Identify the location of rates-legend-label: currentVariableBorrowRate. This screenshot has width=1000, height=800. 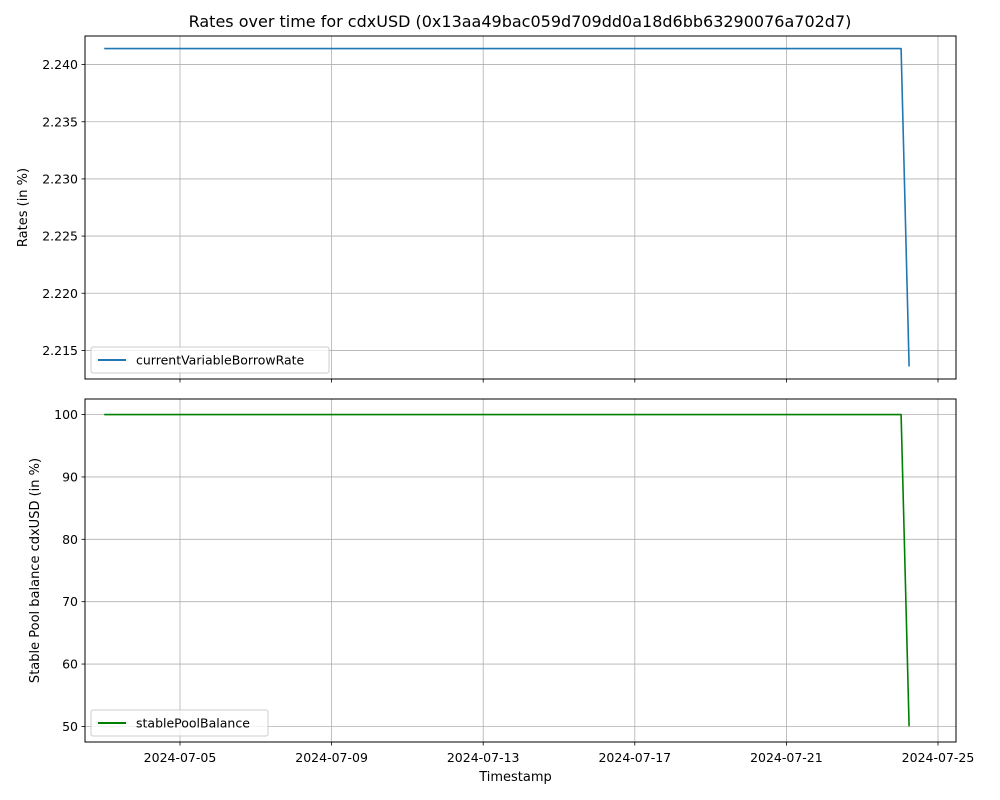
(220, 360).